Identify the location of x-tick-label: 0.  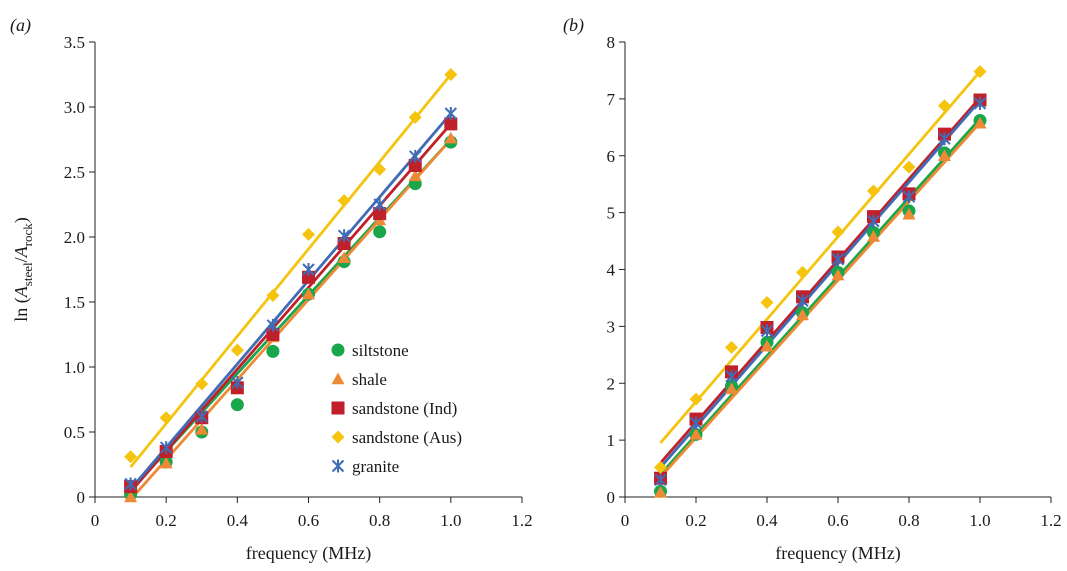
(625, 520).